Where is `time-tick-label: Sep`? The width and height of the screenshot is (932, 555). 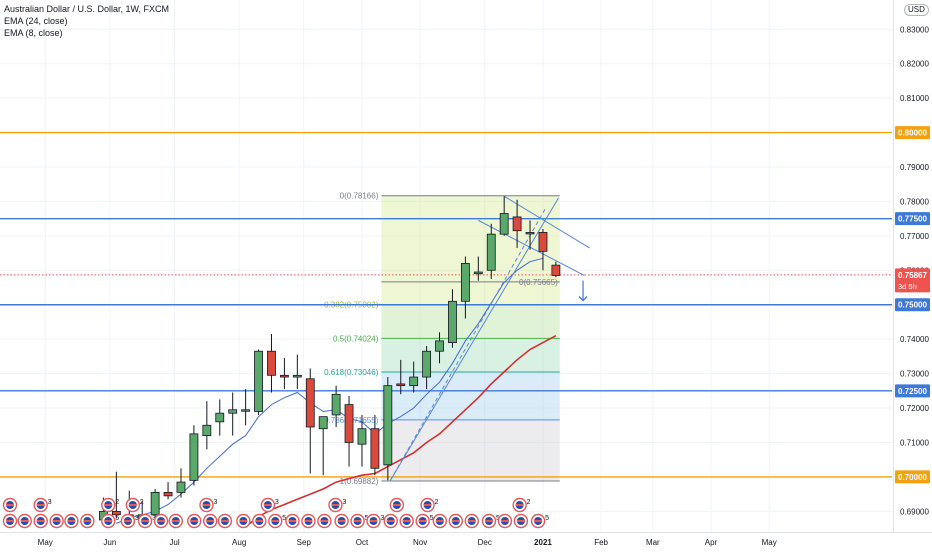 time-tick-label: Sep is located at coordinates (304, 542).